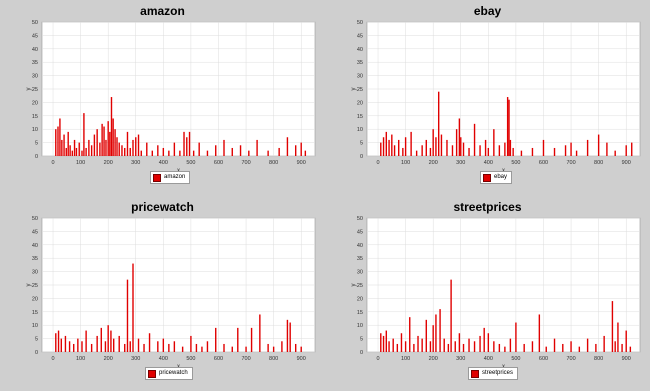  I want to click on legend-label-pricewatch: pricewatch, so click(173, 373).